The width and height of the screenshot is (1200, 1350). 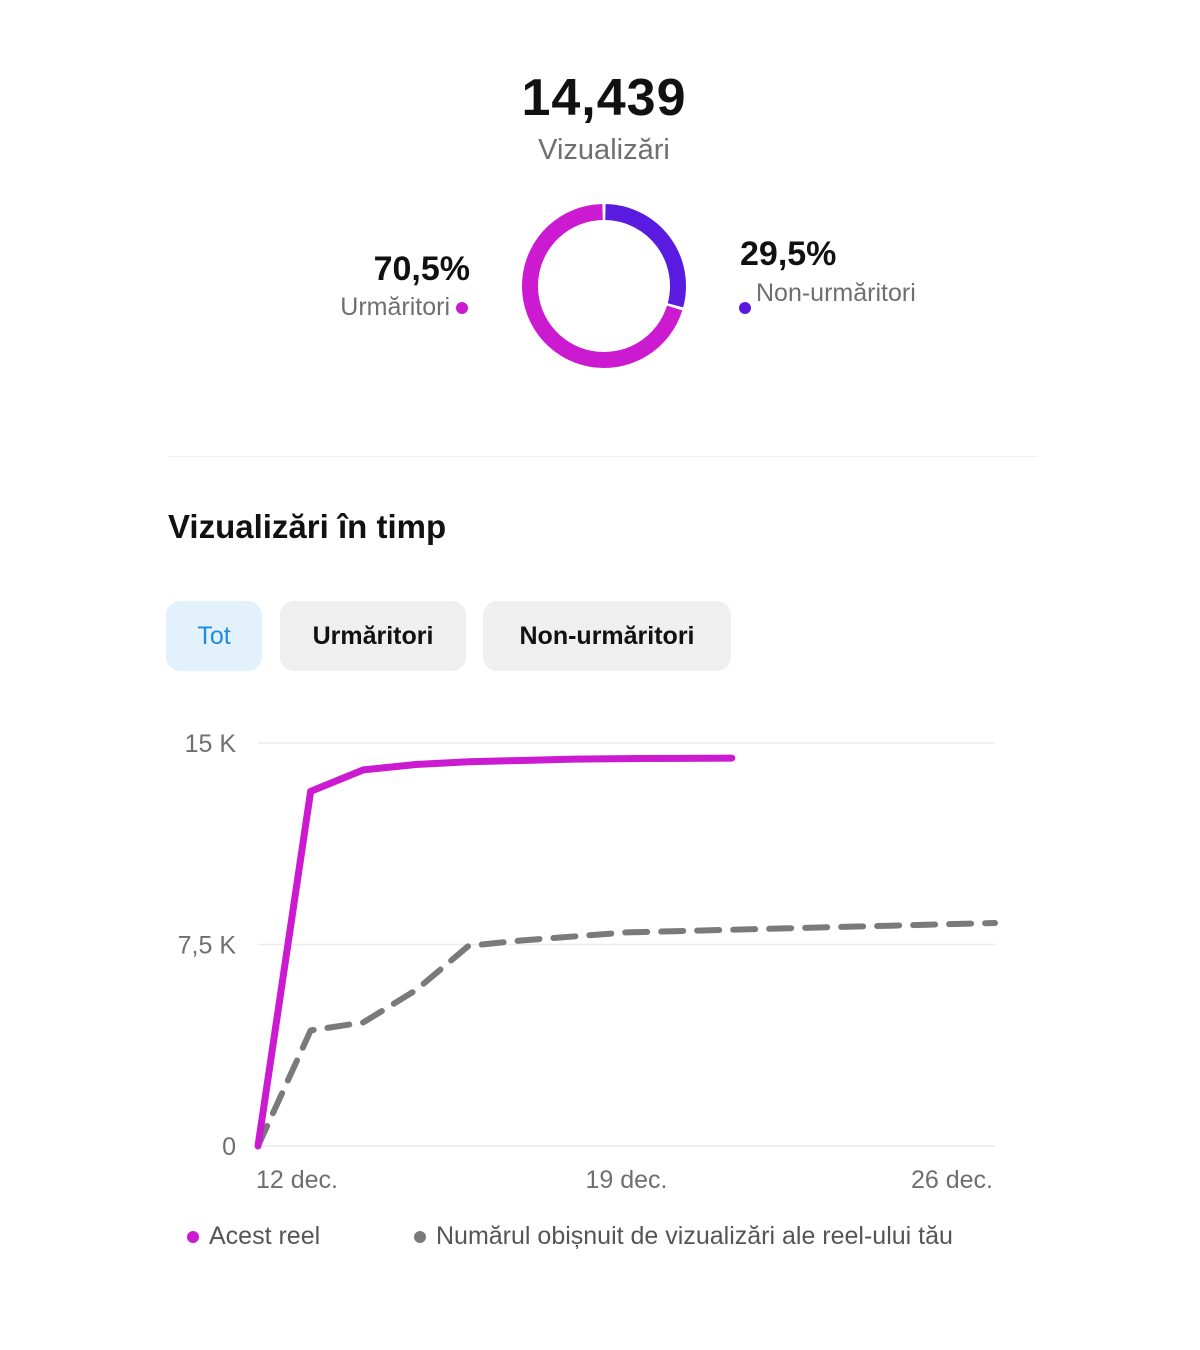 I want to click on audience-donut-chart, so click(x=604, y=286).